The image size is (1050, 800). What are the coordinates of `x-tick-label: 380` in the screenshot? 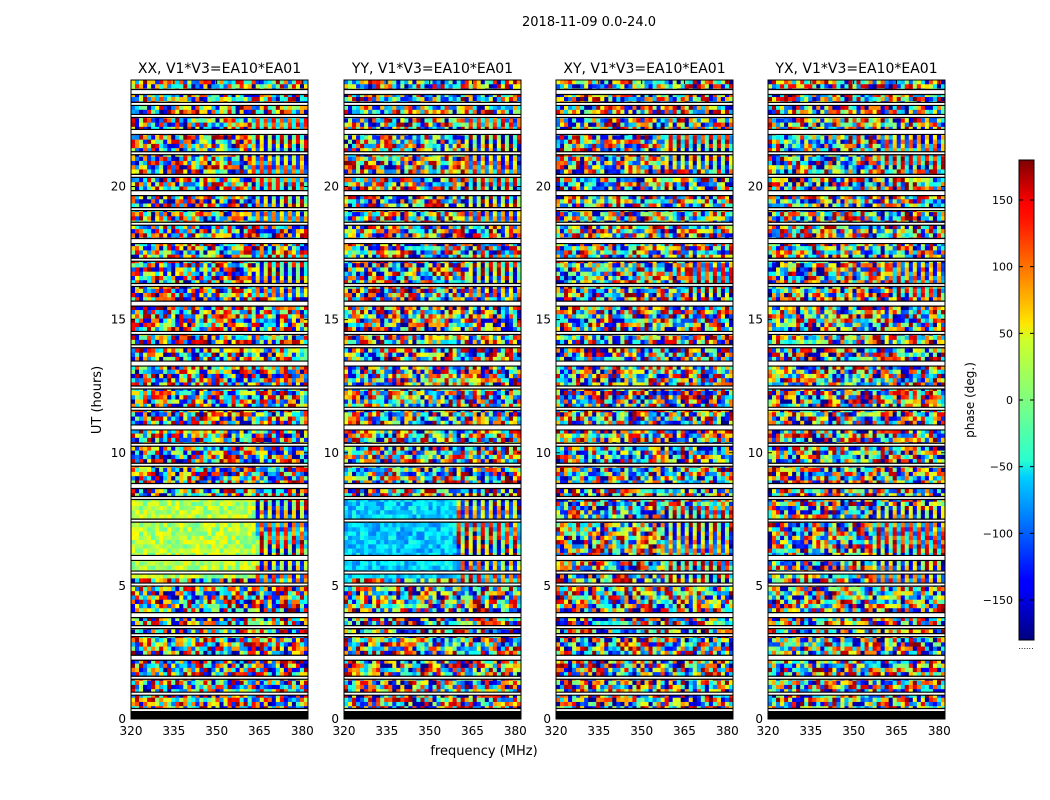 It's located at (302, 731).